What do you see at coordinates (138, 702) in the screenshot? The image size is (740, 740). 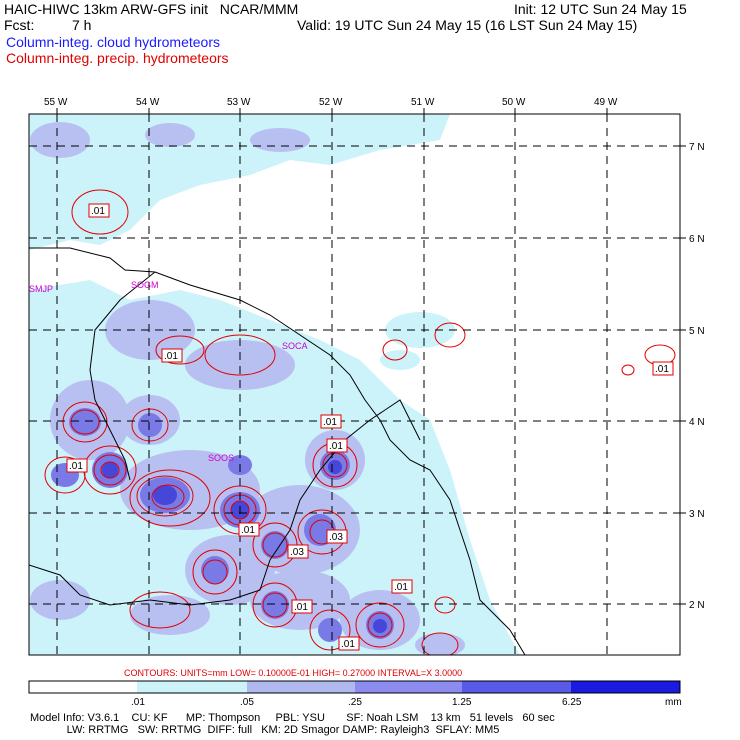 I see `colorbar-tick: .01` at bounding box center [138, 702].